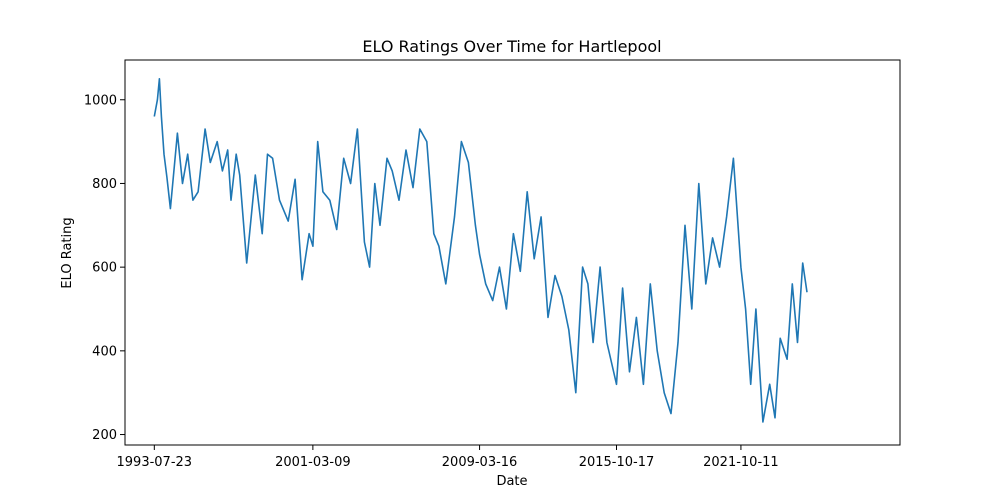 The image size is (1000, 500). What do you see at coordinates (104, 351) in the screenshot?
I see `y-tick-label: 400` at bounding box center [104, 351].